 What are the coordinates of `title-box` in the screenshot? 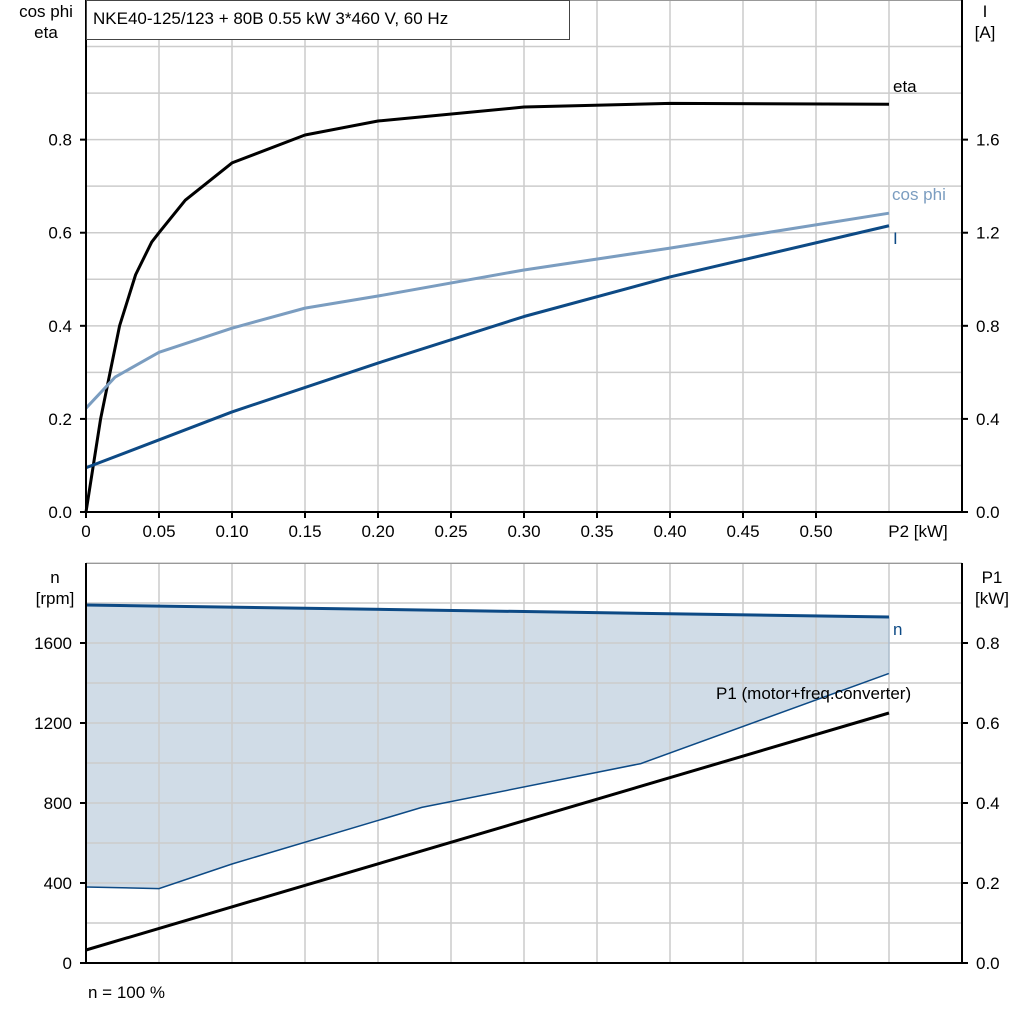 It's located at (328, 20).